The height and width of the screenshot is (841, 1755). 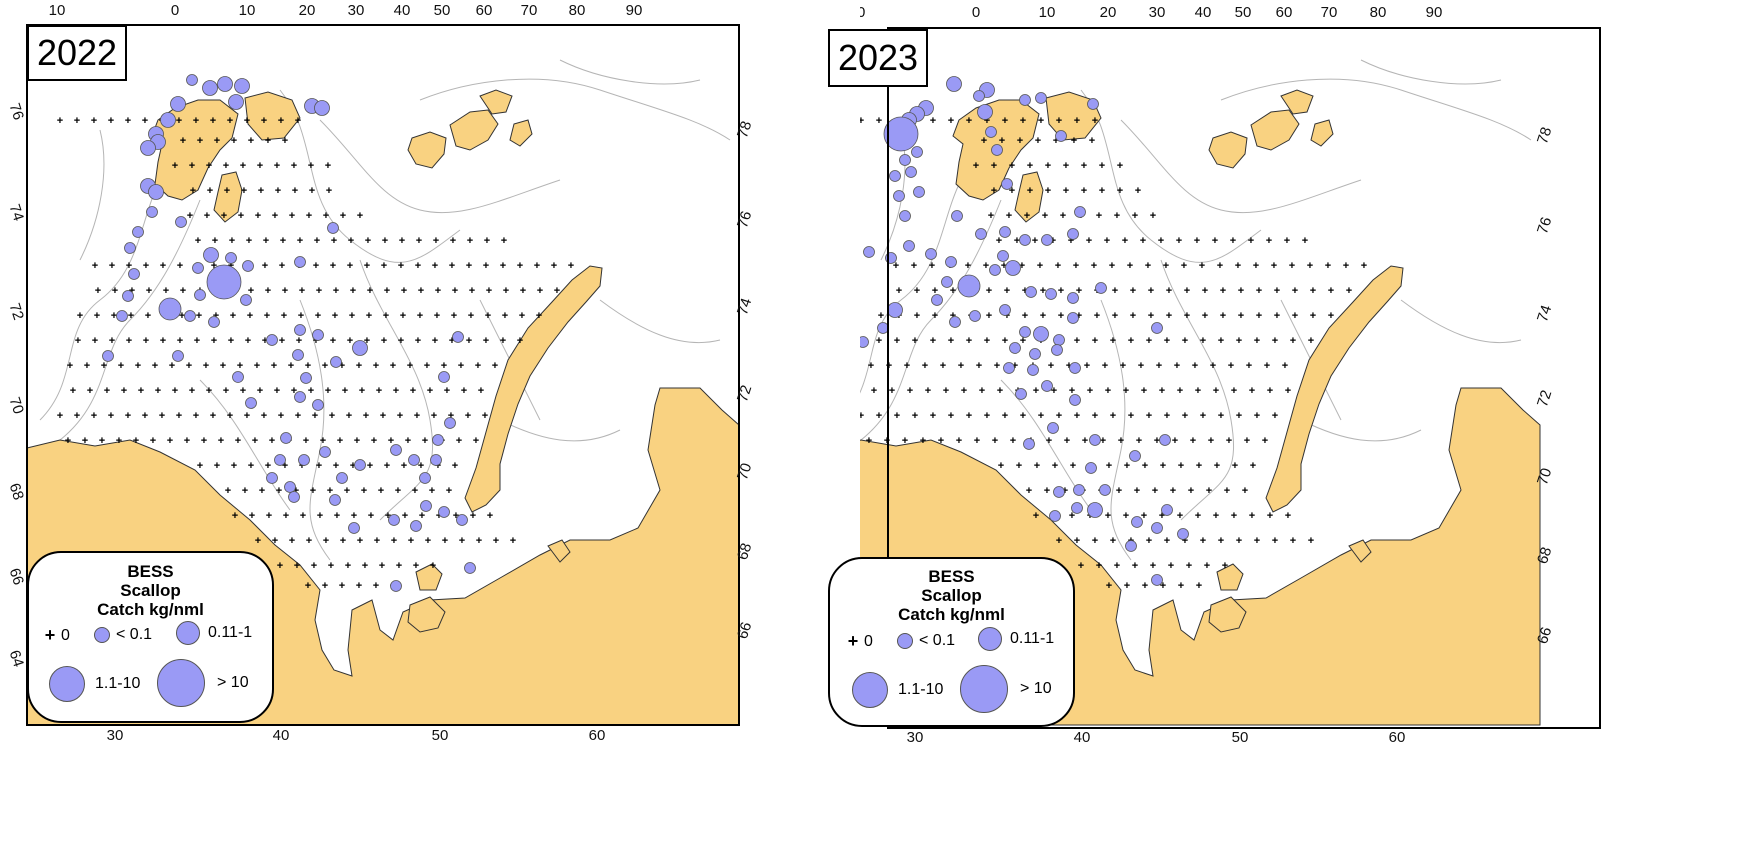 I want to click on legend-title-line: Scallop, so click(x=951, y=595).